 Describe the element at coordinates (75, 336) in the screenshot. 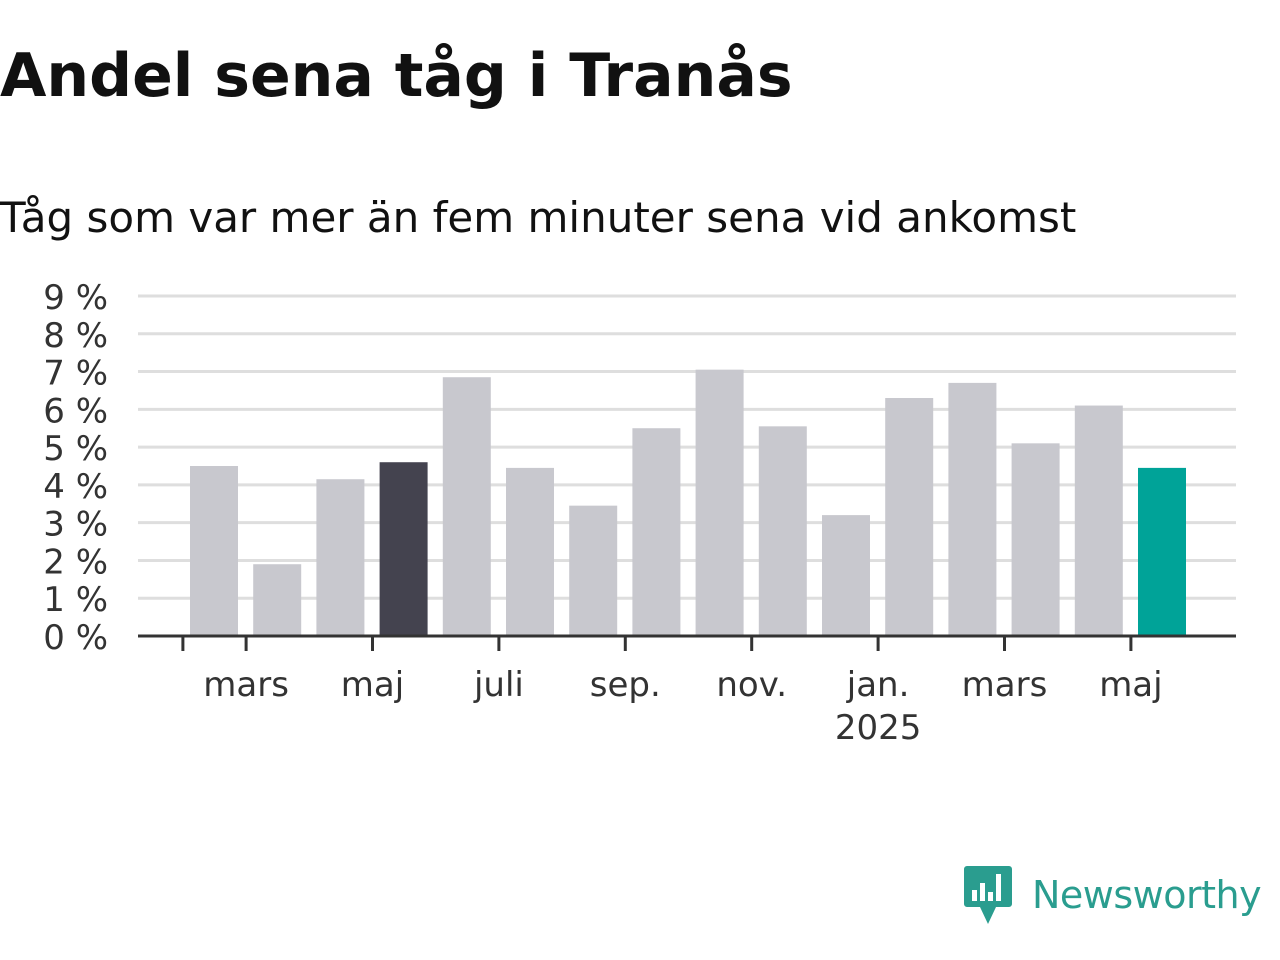

I see `y-tick-label: 8 %` at that location.